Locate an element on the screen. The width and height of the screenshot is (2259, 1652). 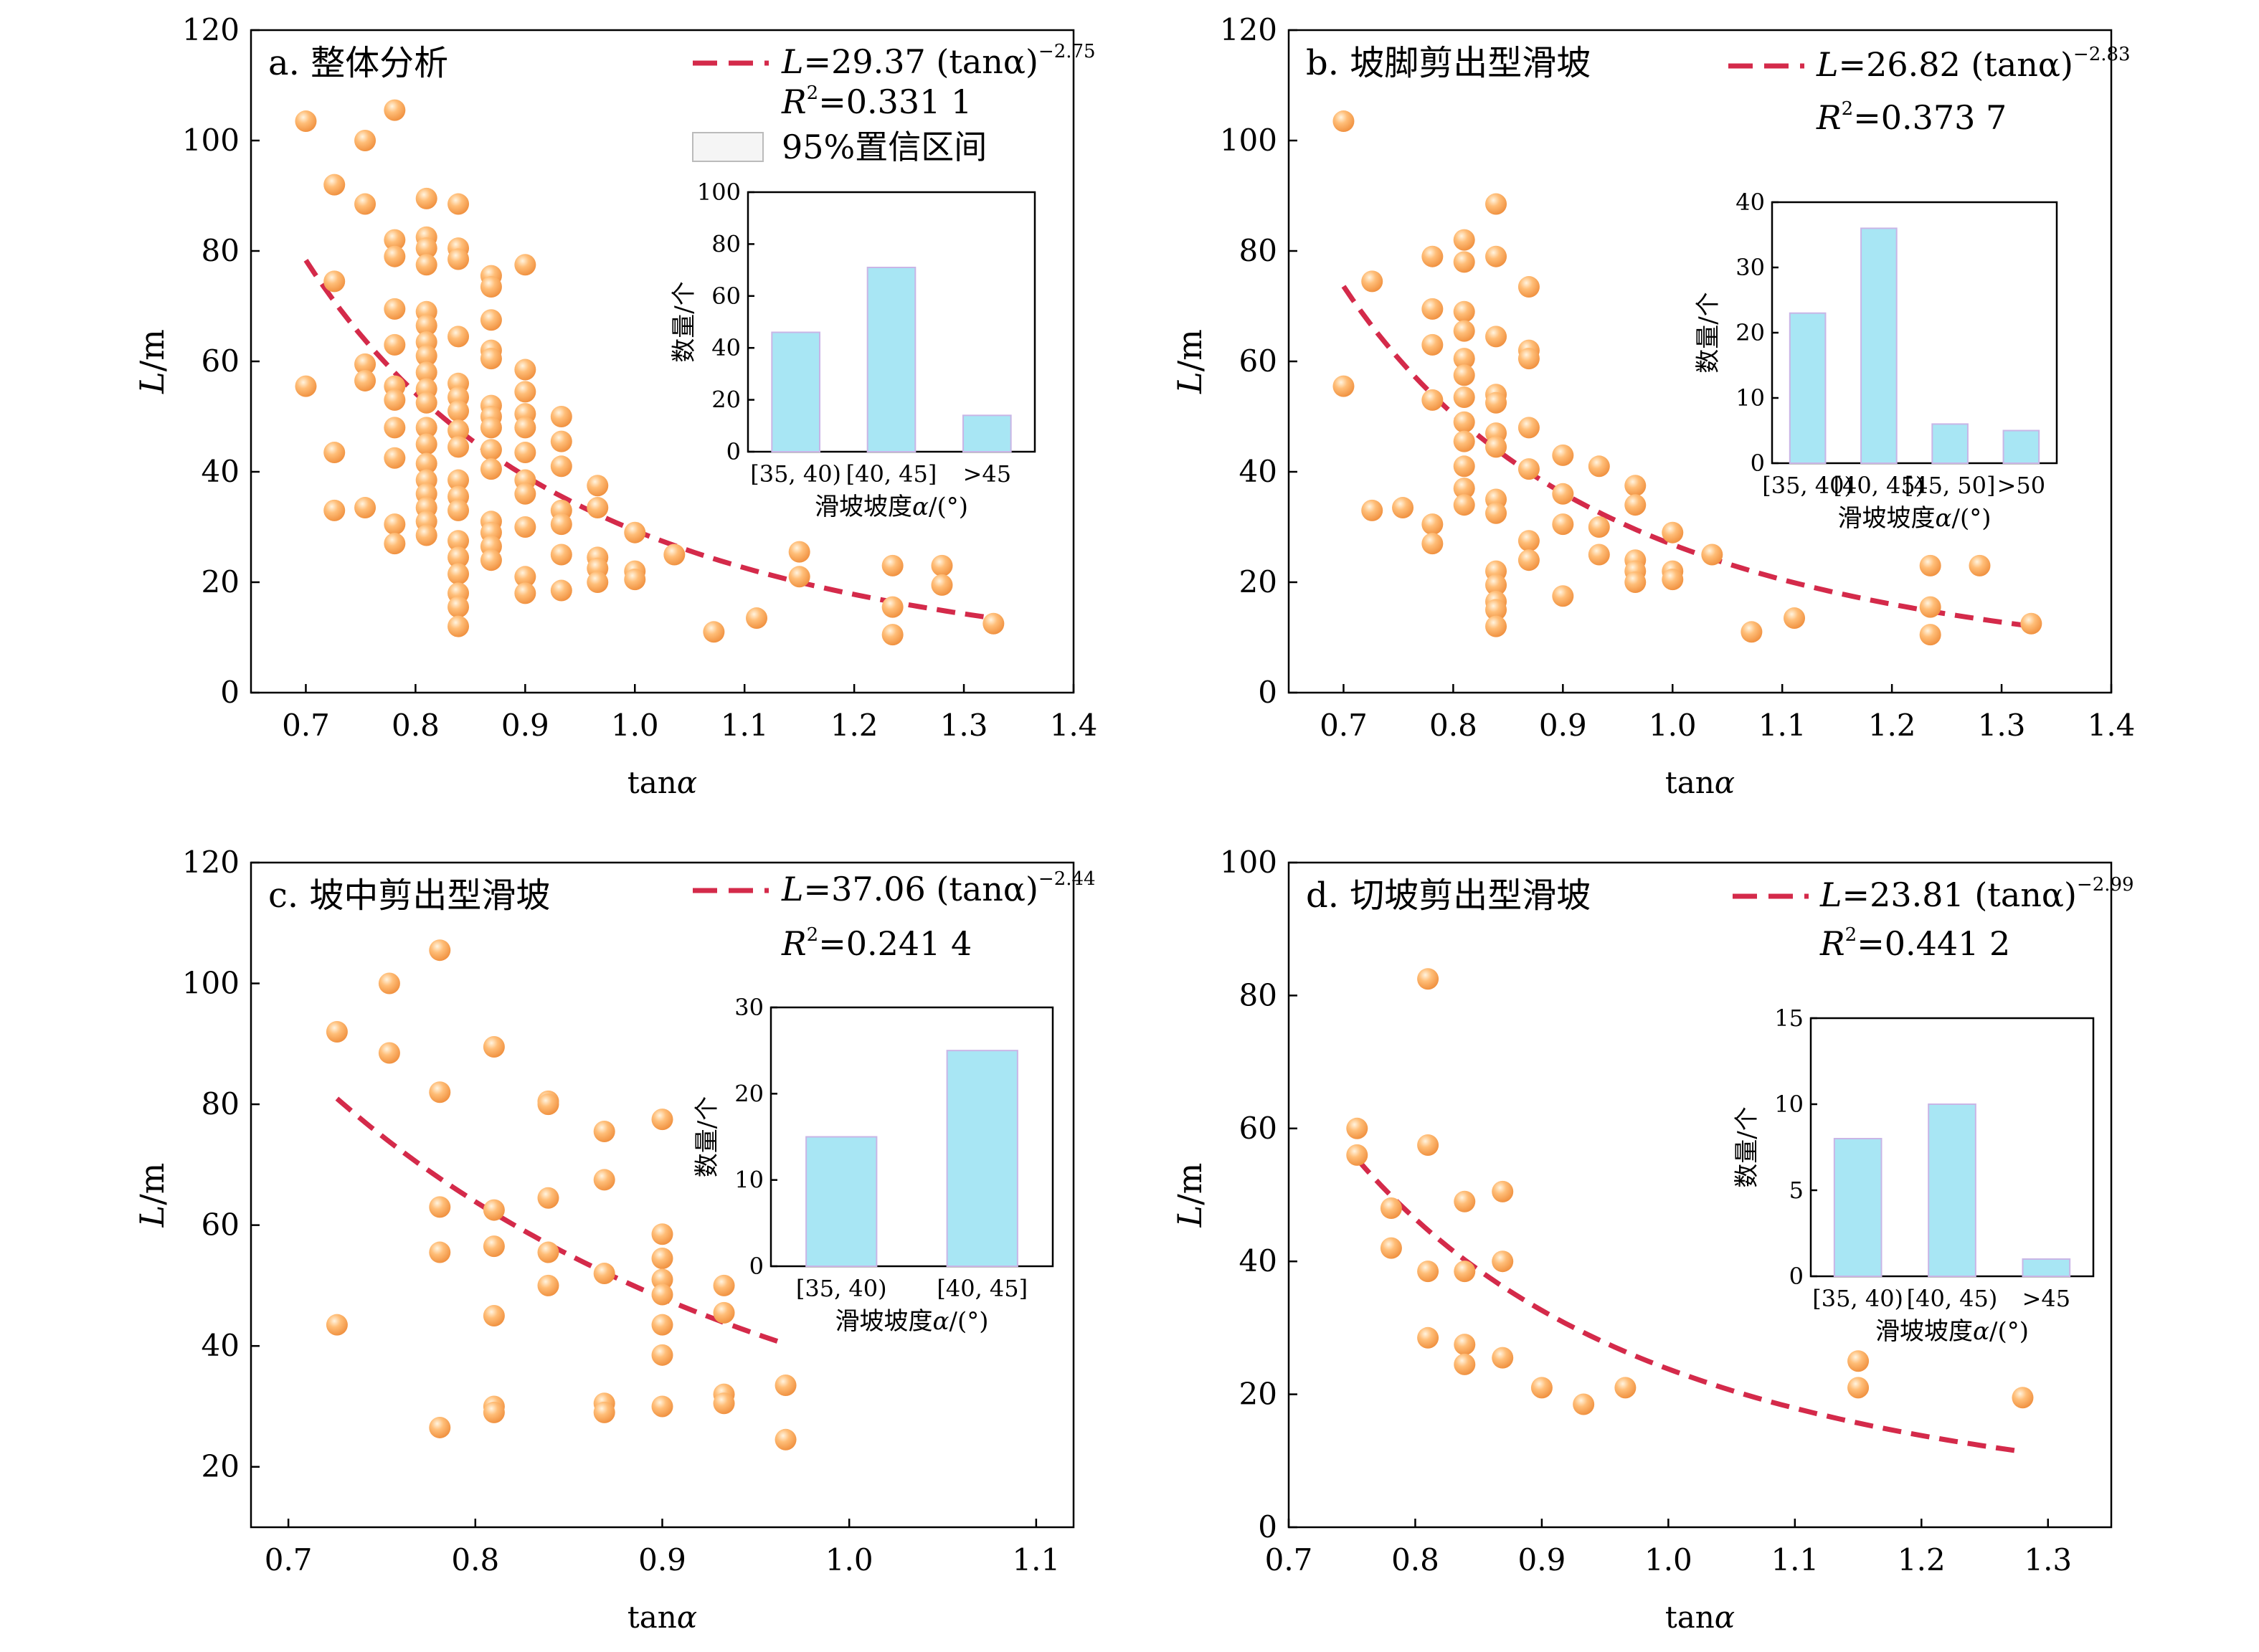
x-tick-label: 1.0 is located at coordinates (1673, 725).